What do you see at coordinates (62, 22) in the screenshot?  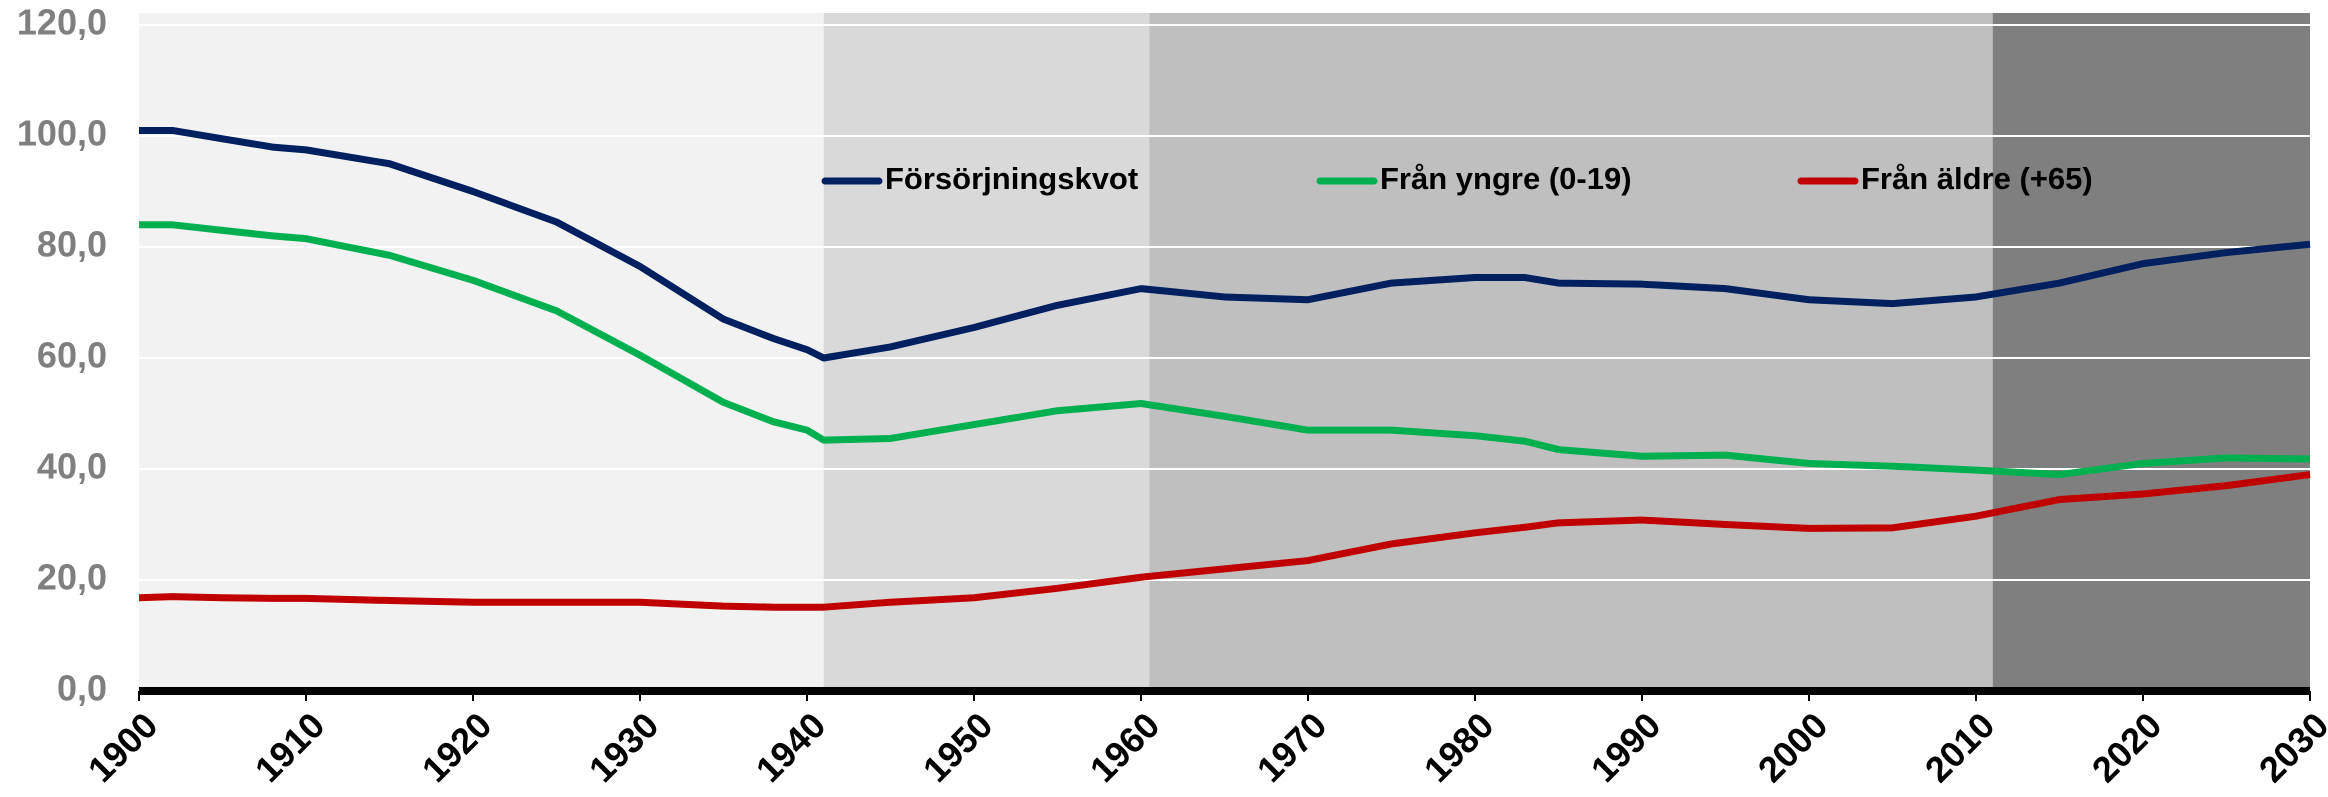 I see `y-tick-label: 120,0` at bounding box center [62, 22].